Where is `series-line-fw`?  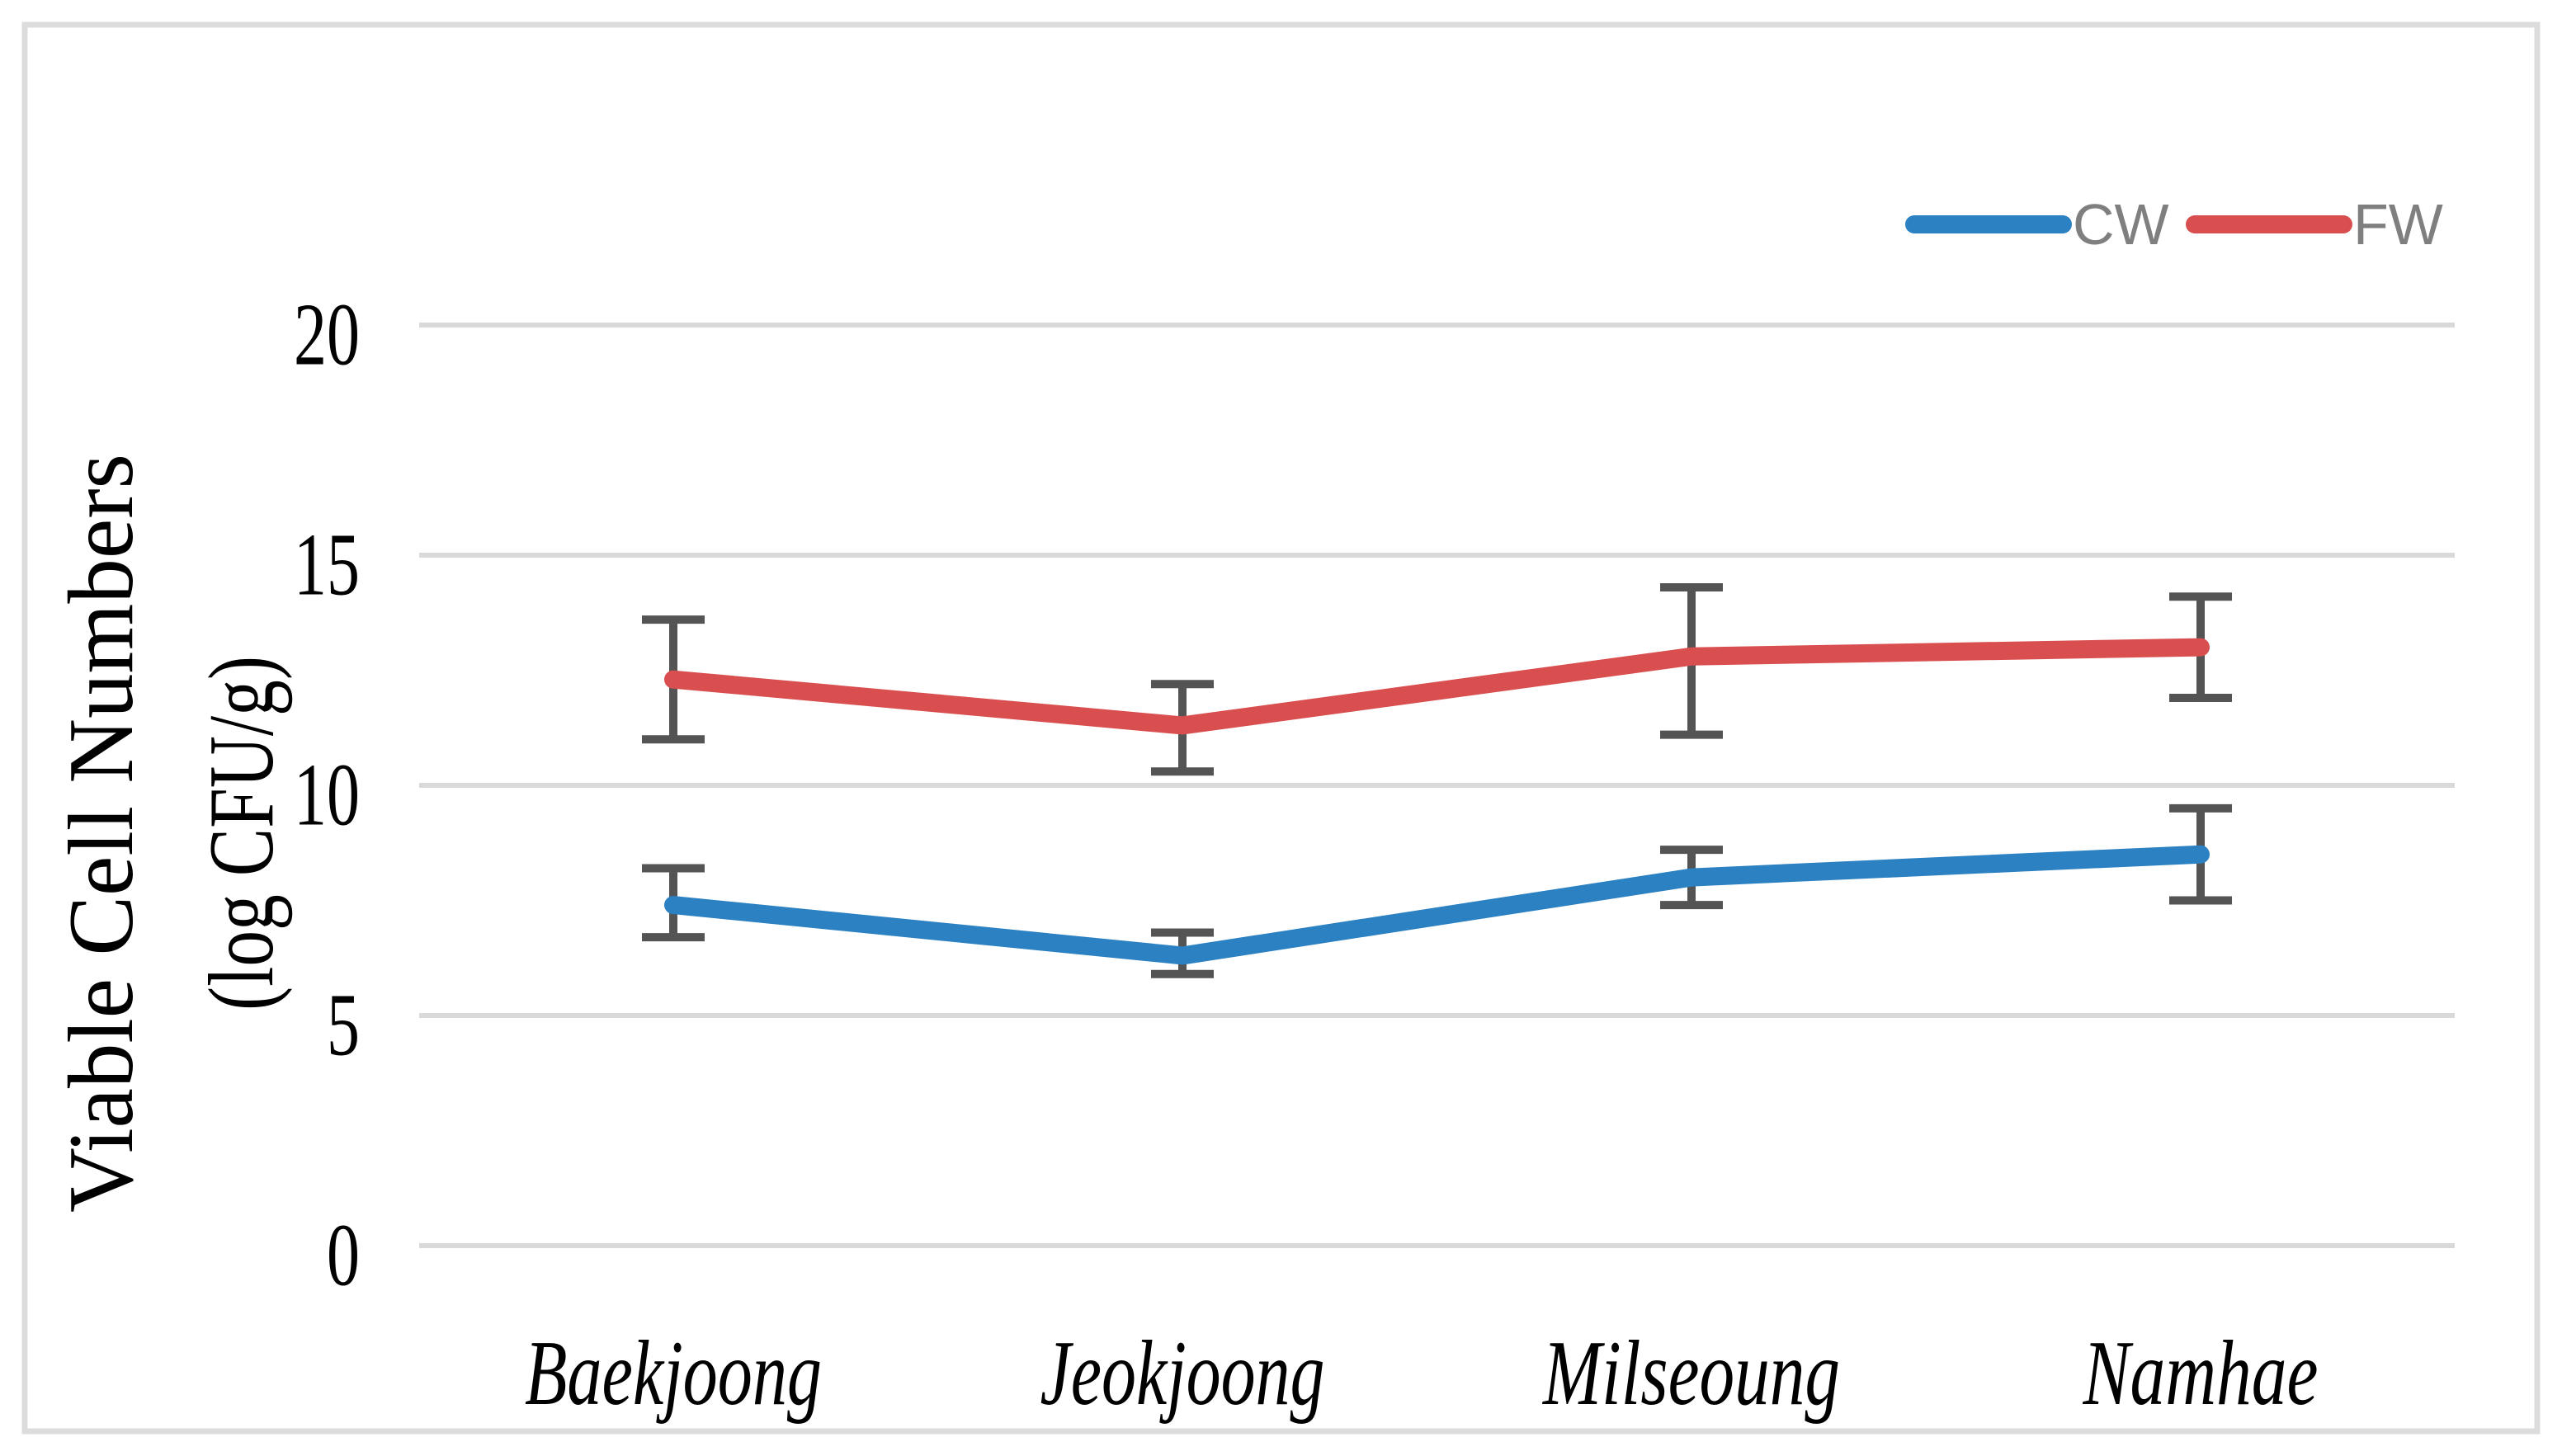
series-line-fw is located at coordinates (1437, 686).